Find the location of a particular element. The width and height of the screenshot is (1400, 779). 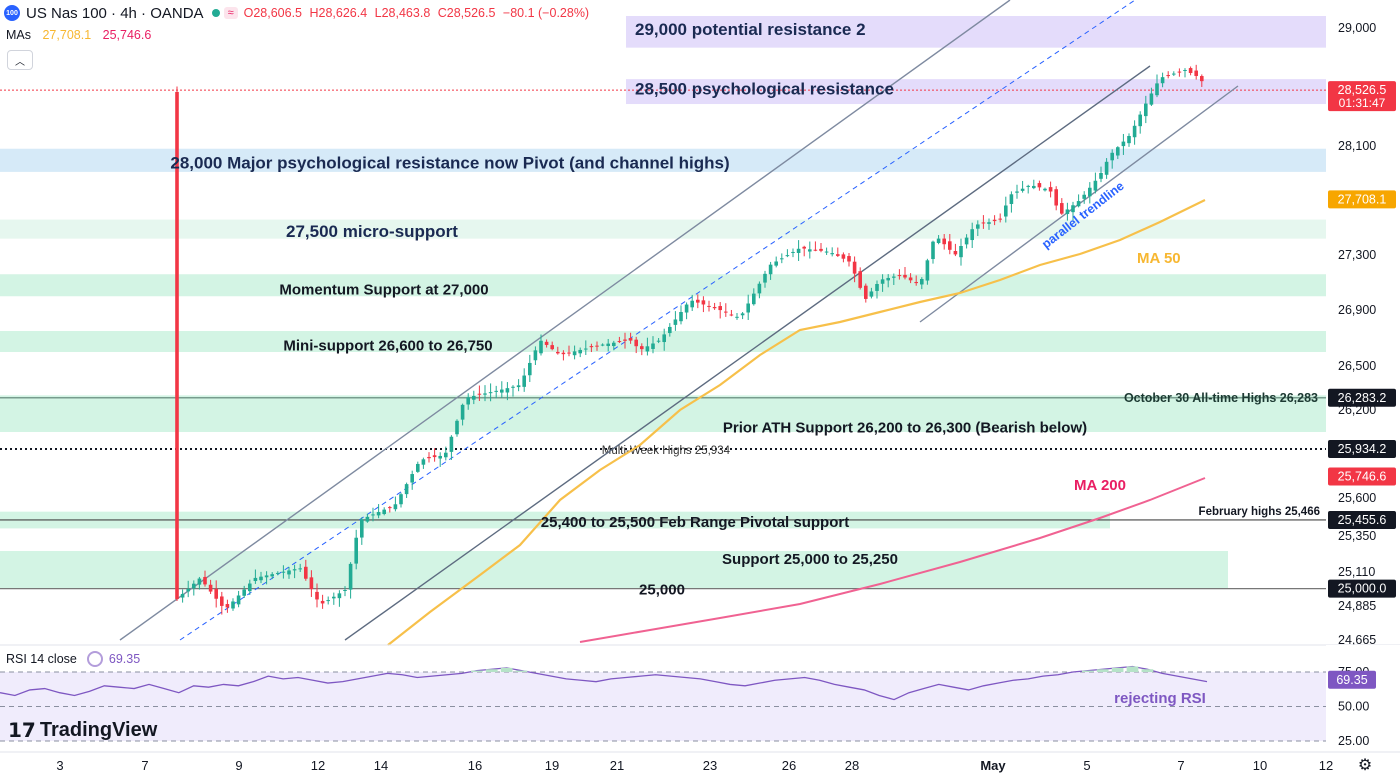

price-tick-label: 25,350 is located at coordinates (1357, 536).